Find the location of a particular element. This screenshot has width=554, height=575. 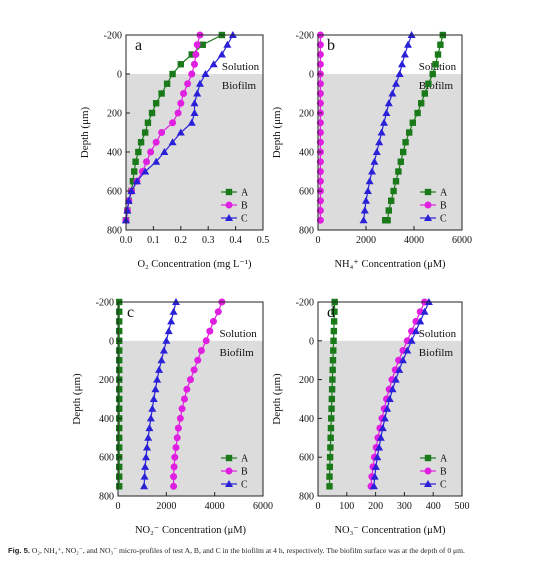

panel-b-ytick-label: -200 is located at coordinates (305, 36).